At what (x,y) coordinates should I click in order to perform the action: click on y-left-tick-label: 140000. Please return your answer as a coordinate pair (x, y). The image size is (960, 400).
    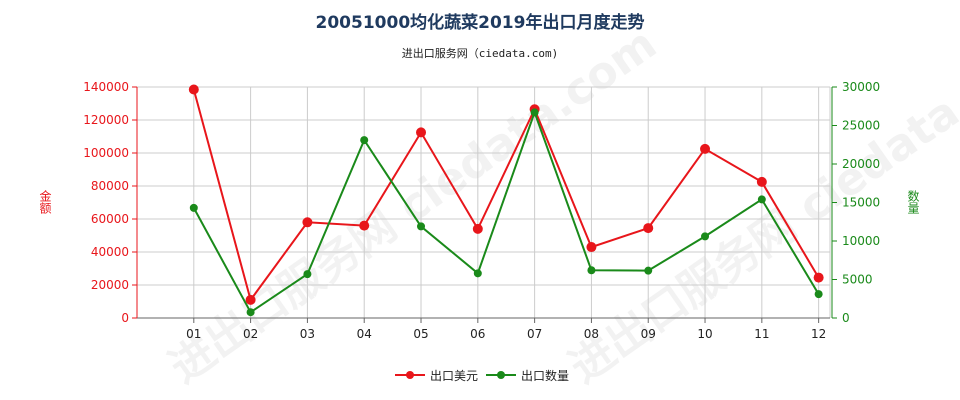
    Looking at the image, I should click on (106, 87).